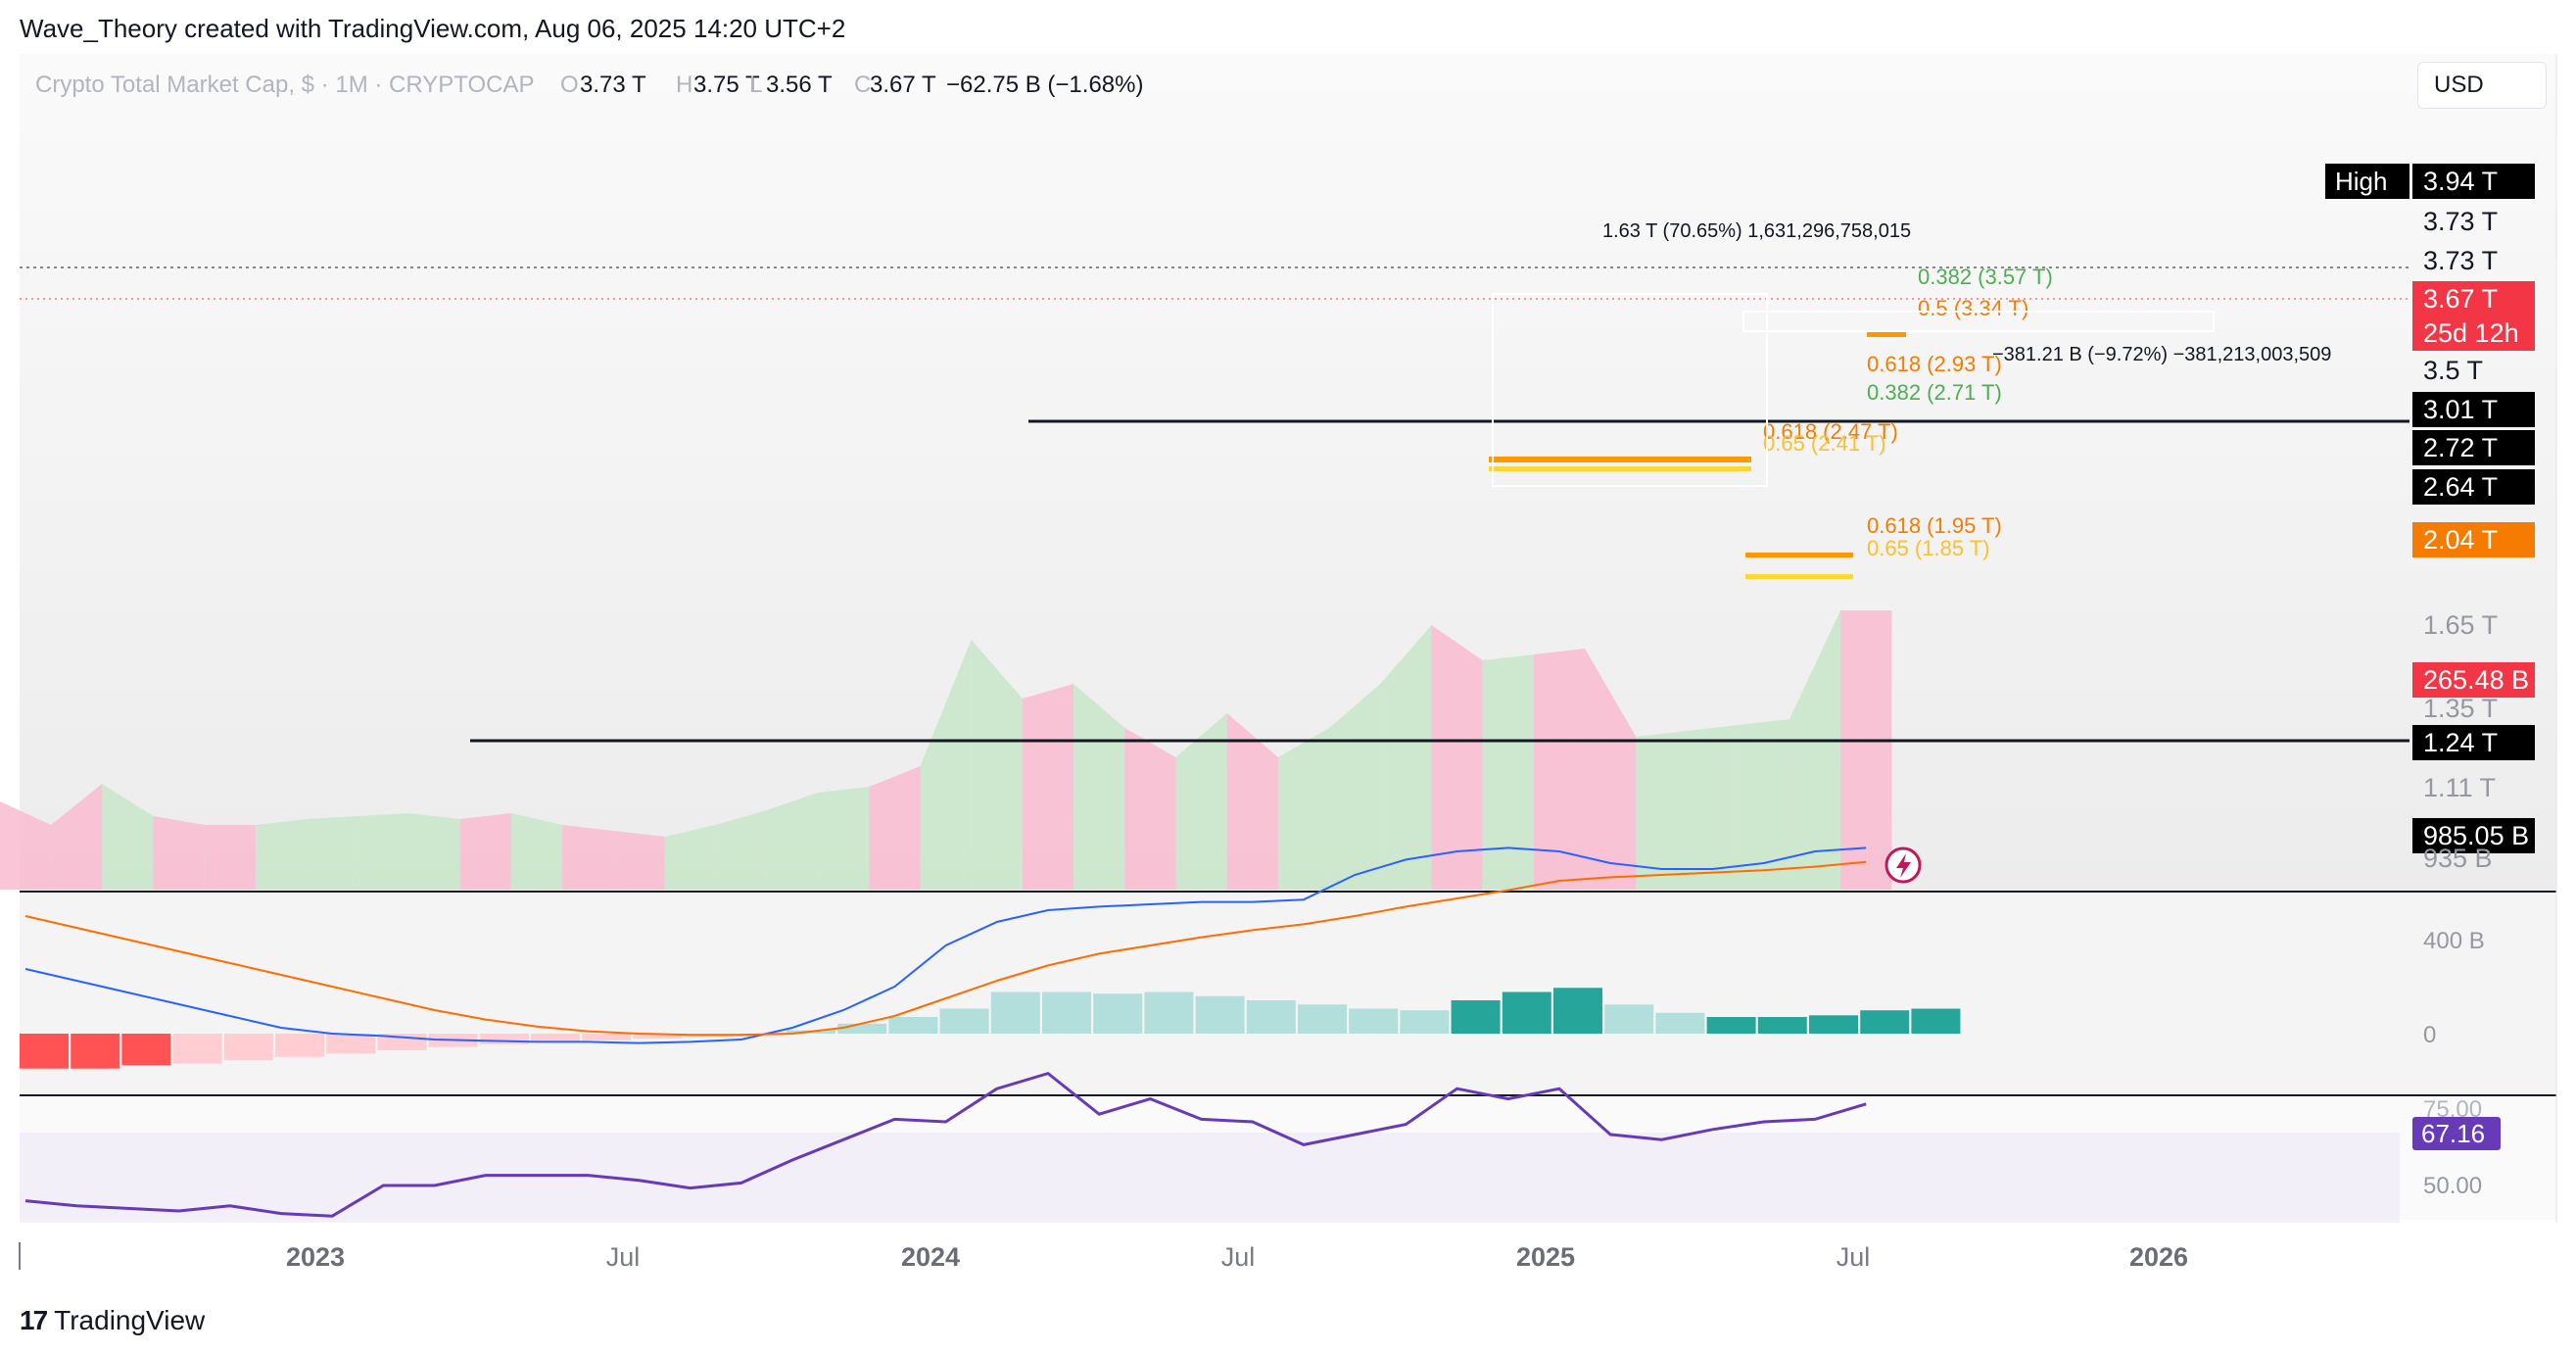 This screenshot has width=2576, height=1354. I want to click on x-tick-label: 2026, so click(2158, 1257).